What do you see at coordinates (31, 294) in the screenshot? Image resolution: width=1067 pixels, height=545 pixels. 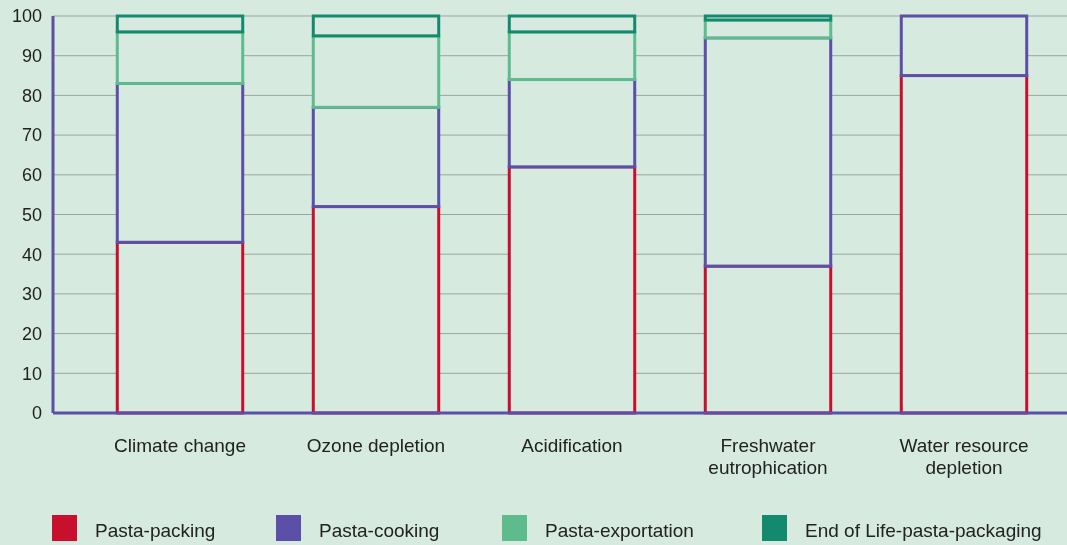 I see `y-tick-label: 30` at bounding box center [31, 294].